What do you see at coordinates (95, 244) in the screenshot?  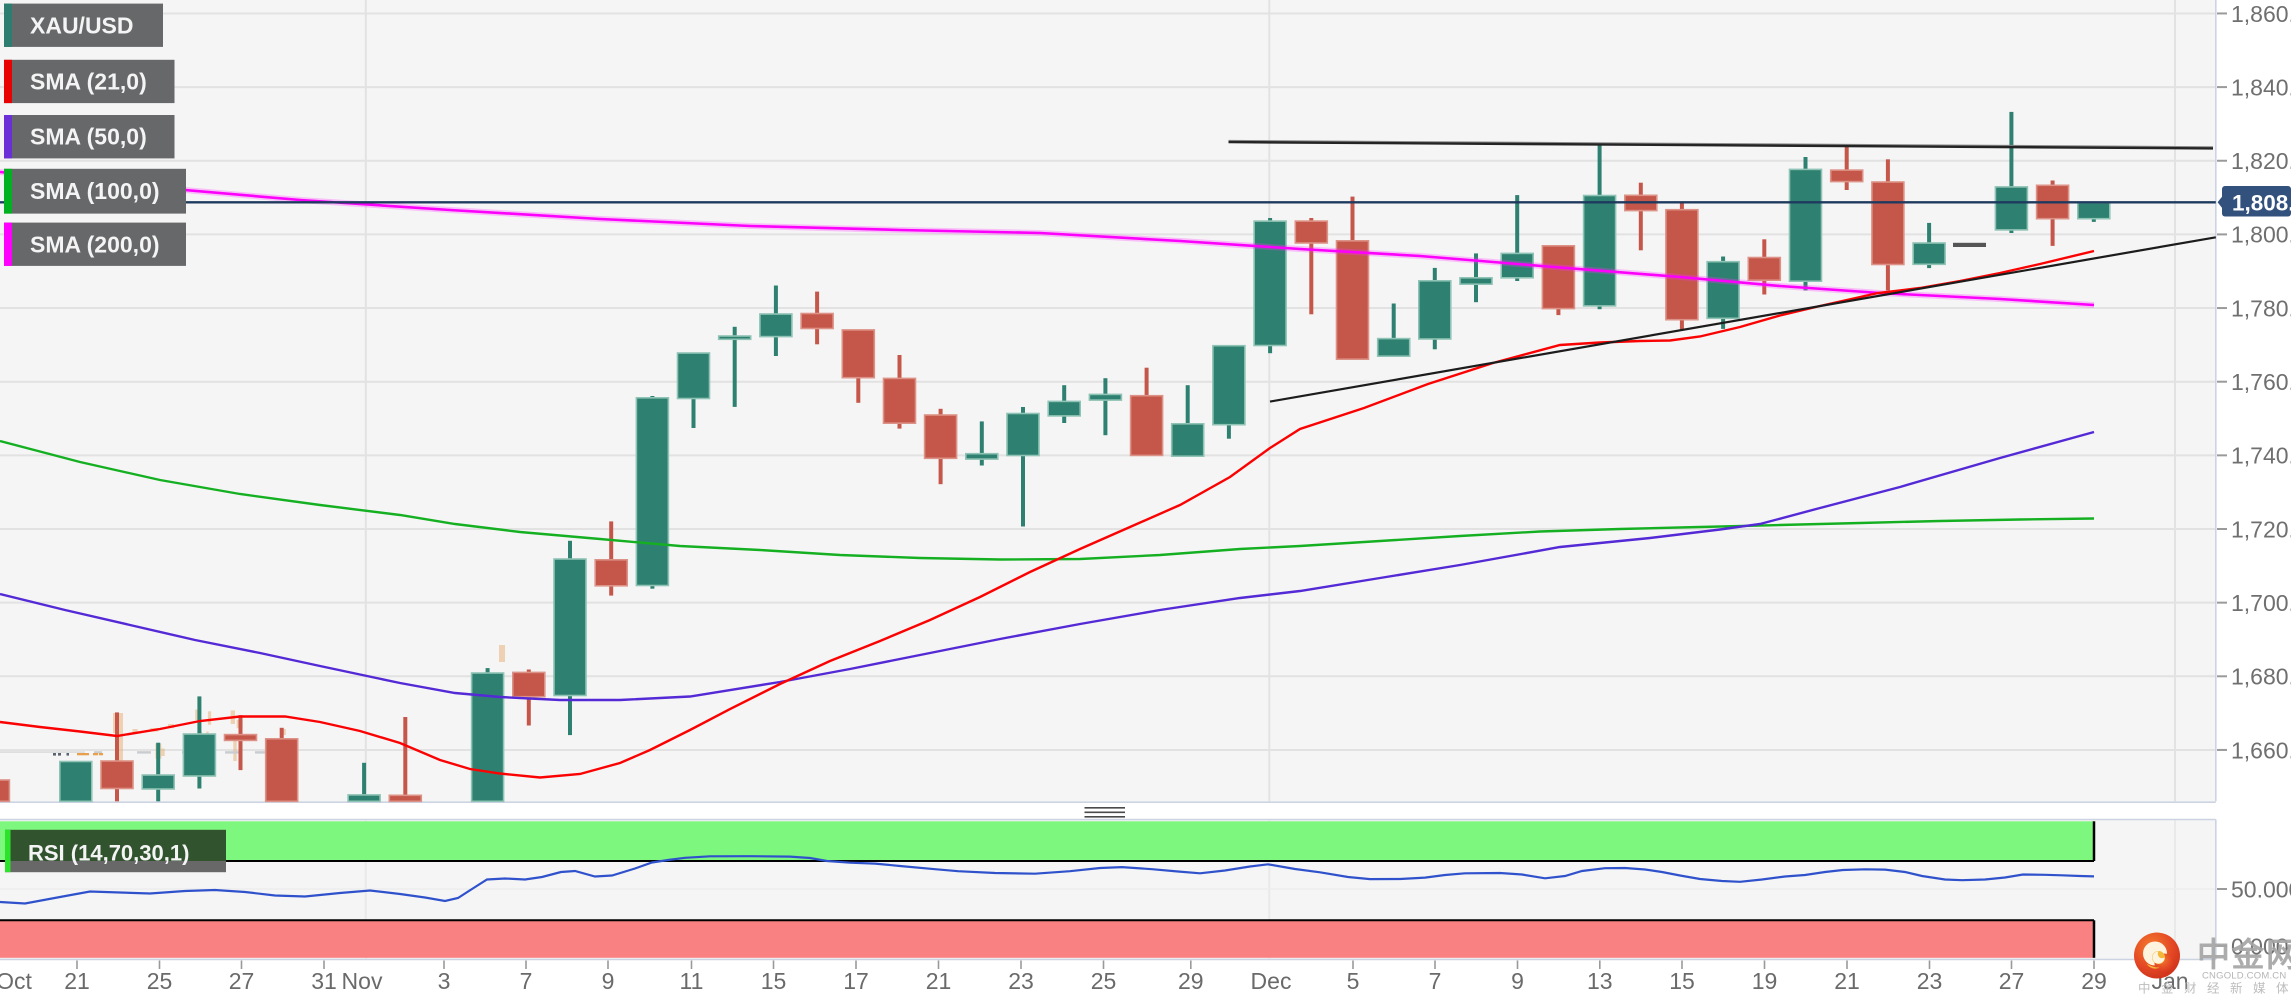 I see `svg-text: SMA (200,0)` at bounding box center [95, 244].